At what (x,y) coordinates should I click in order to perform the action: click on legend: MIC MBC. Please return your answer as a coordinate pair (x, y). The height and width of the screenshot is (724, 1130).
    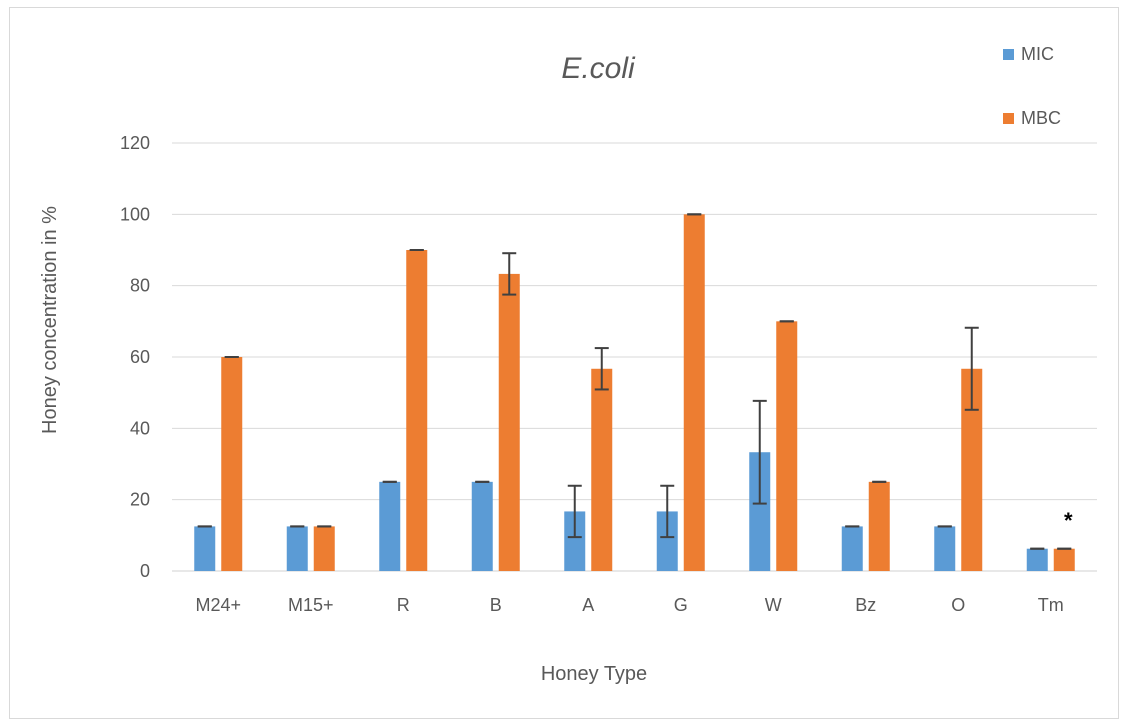
    Looking at the image, I should click on (1032, 86).